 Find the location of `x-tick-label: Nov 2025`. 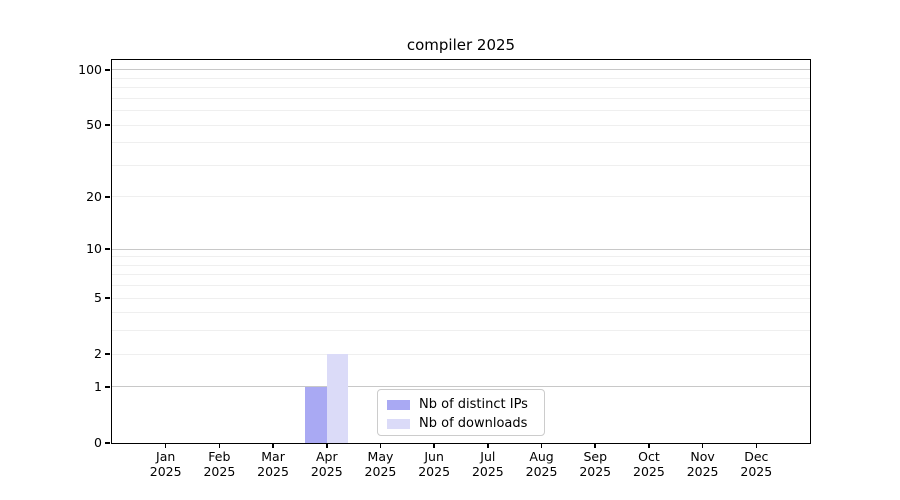

x-tick-label: Nov 2025 is located at coordinates (702, 464).